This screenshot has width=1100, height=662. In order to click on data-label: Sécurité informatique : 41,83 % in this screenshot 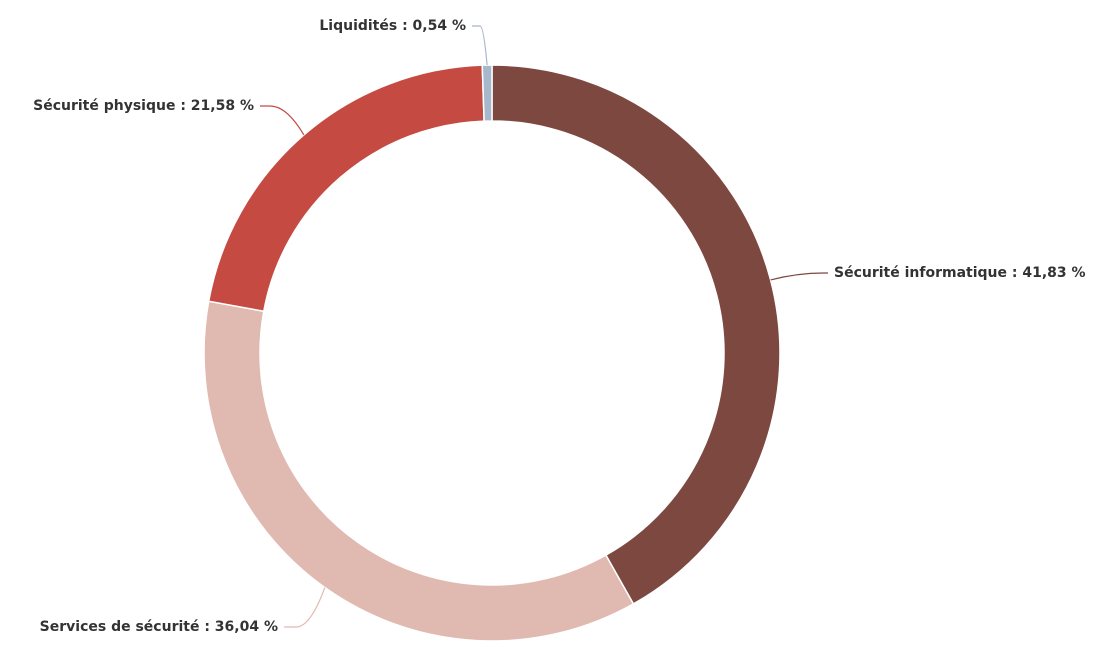, I will do `click(960, 273)`.